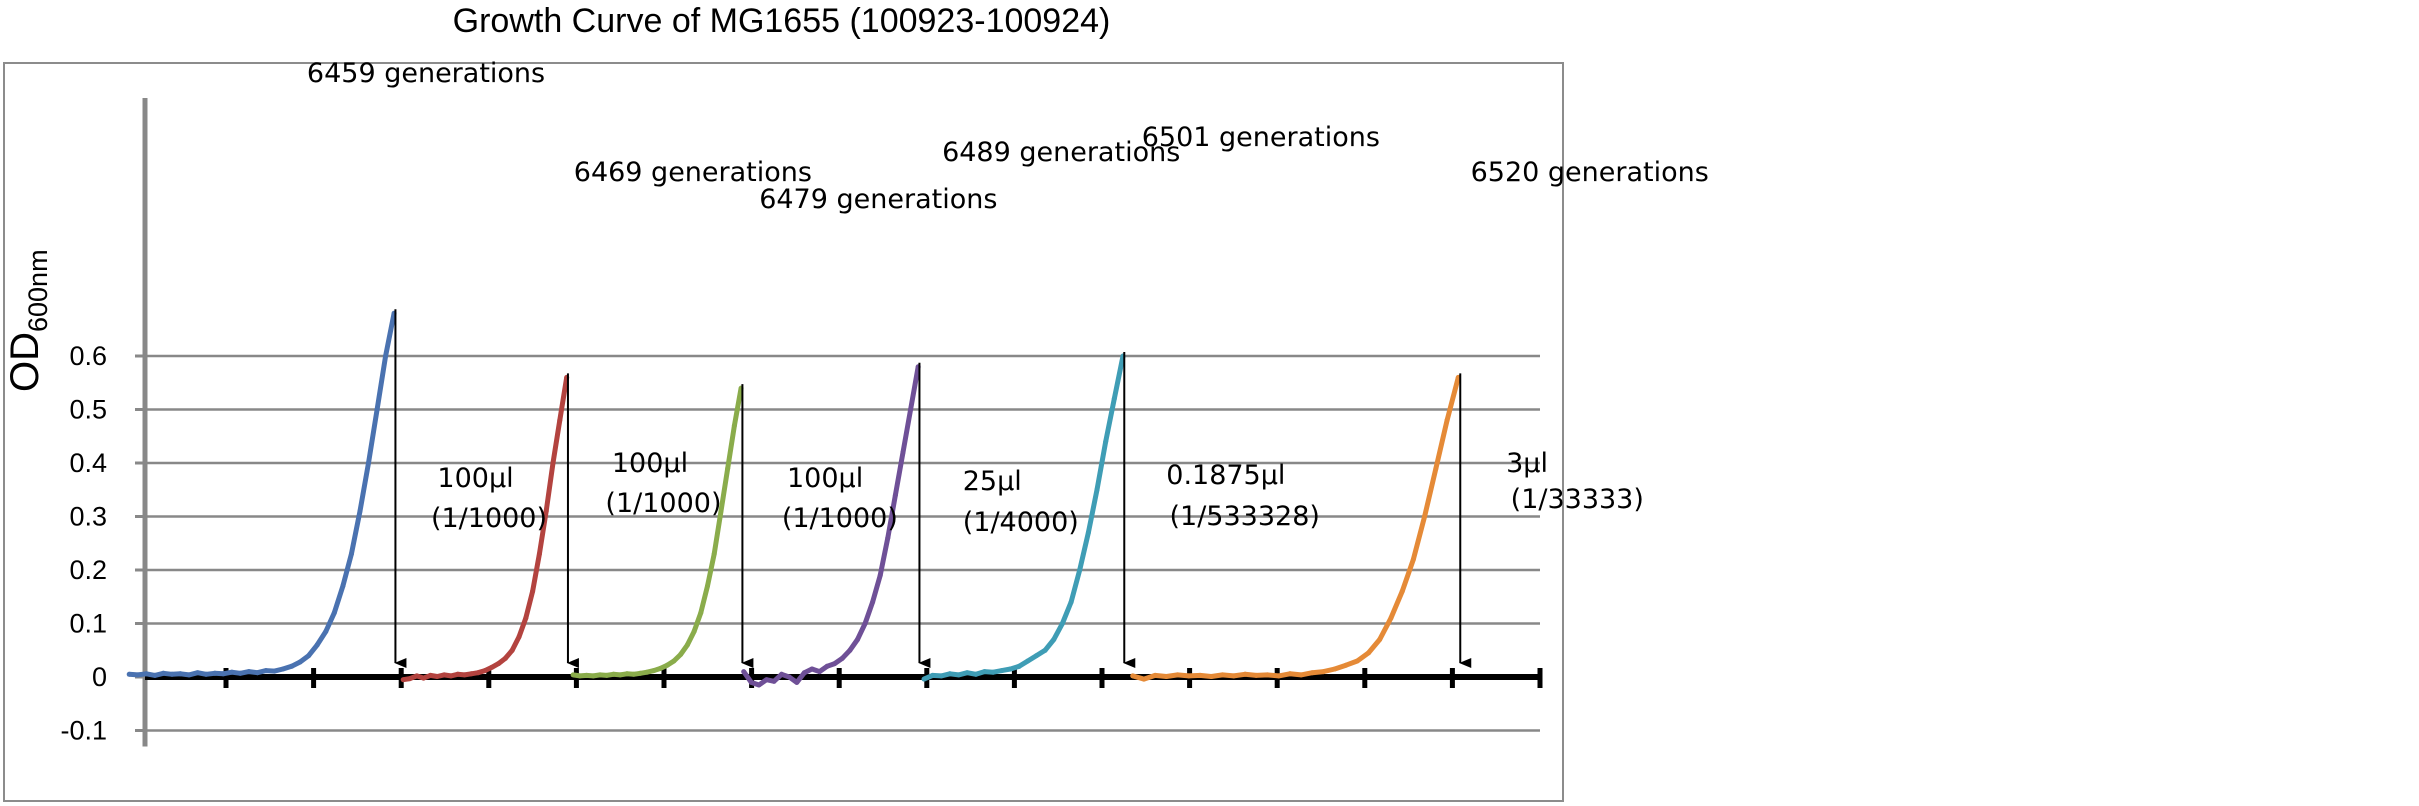  Describe the element at coordinates (426, 73) in the screenshot. I see `generation-label: 6459 generations` at that location.